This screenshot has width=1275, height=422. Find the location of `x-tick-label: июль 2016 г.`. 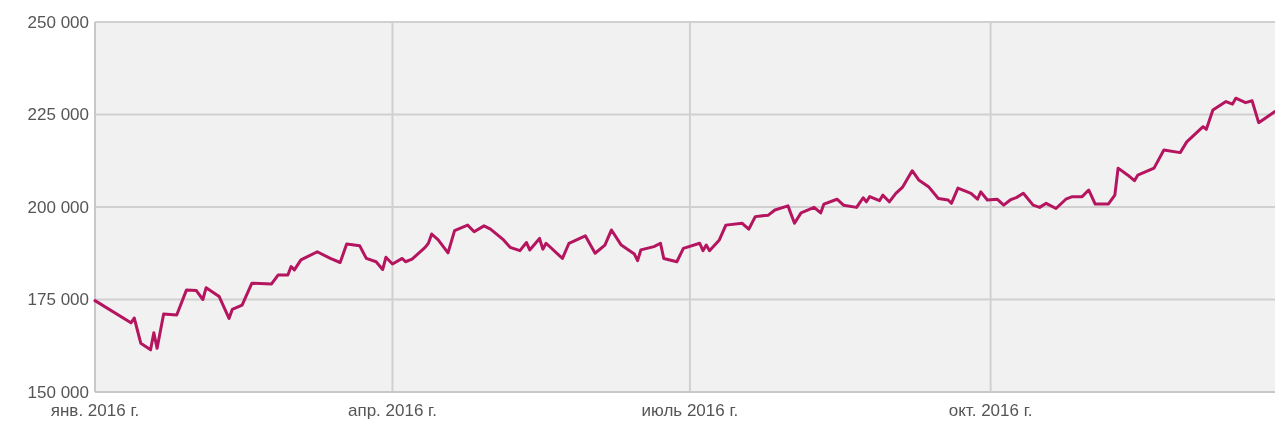

x-tick-label: июль 2016 г. is located at coordinates (690, 410).